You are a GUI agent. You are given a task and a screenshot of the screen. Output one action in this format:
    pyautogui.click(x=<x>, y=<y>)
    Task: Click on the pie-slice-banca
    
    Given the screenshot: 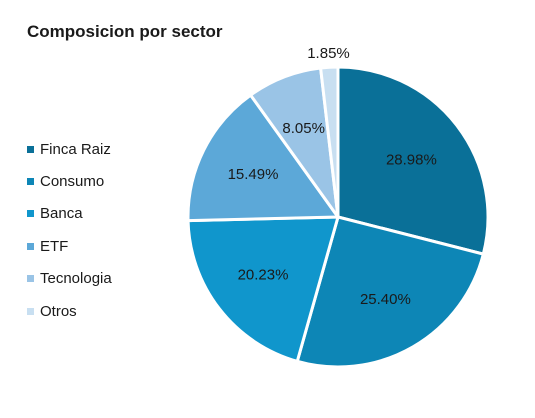 What is the action you would take?
    pyautogui.click(x=263, y=289)
    